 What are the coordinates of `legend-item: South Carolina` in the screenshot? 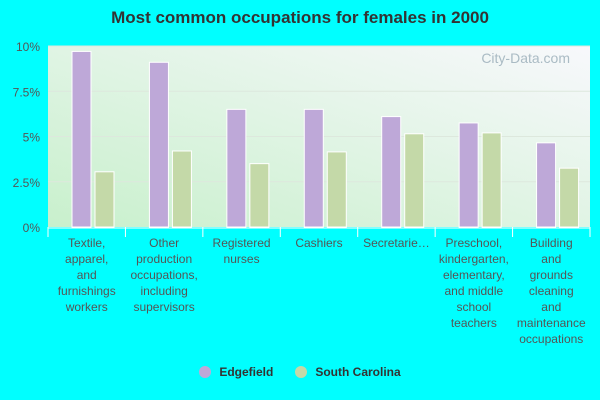 It's located at (348, 372).